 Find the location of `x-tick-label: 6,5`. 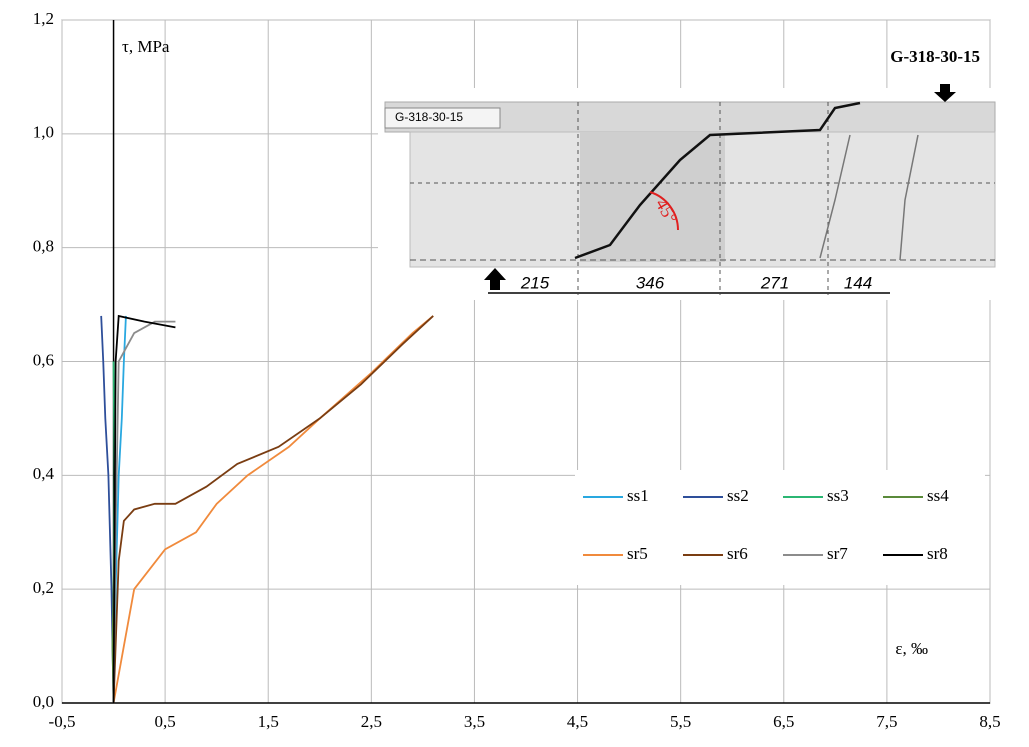

x-tick-label: 6,5 is located at coordinates (783, 721).